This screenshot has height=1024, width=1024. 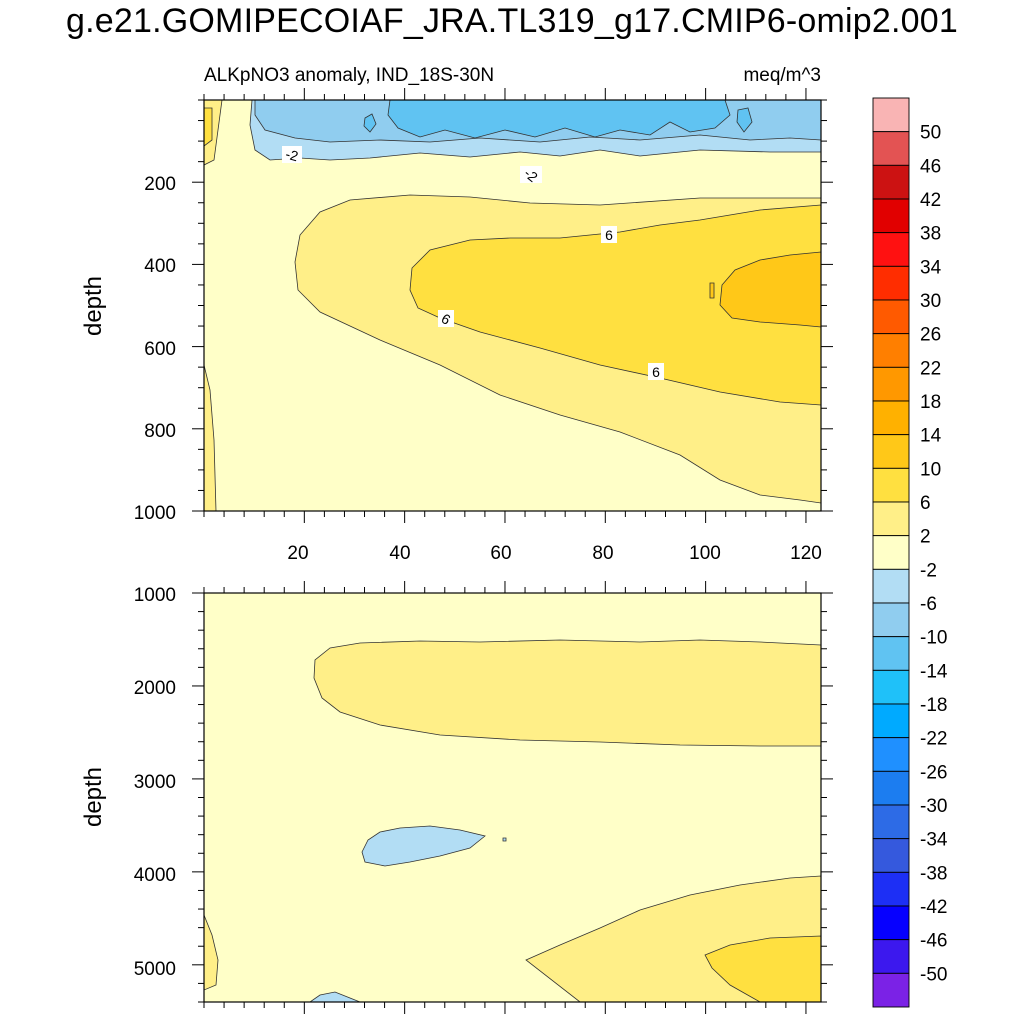 I want to click on top-left-positive-core, so click(x=208, y=127).